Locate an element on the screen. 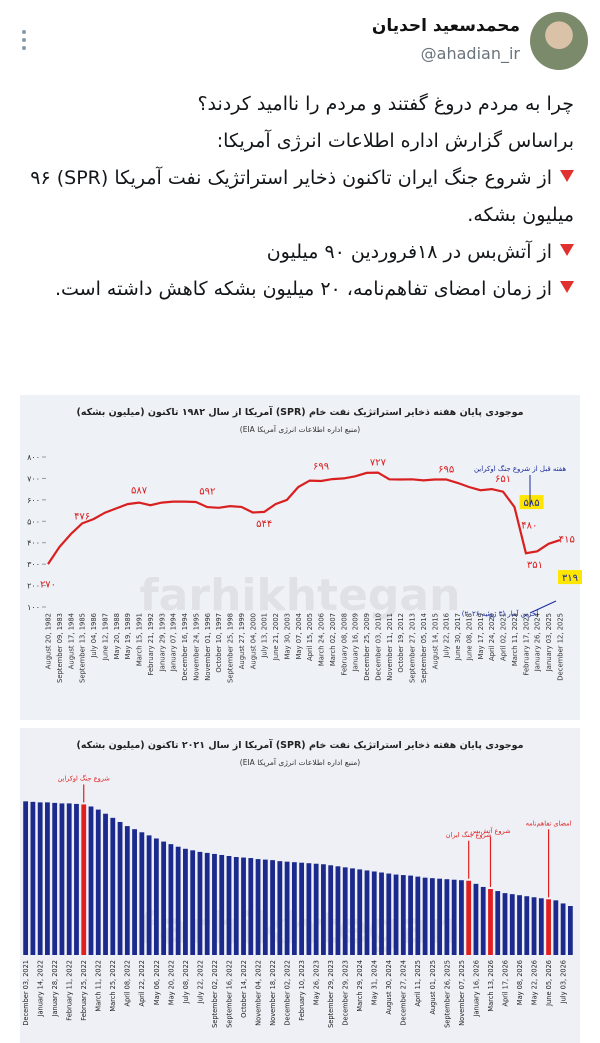 The image size is (600, 1043). x-tick-label: May 17, 2019 is located at coordinates (481, 636).